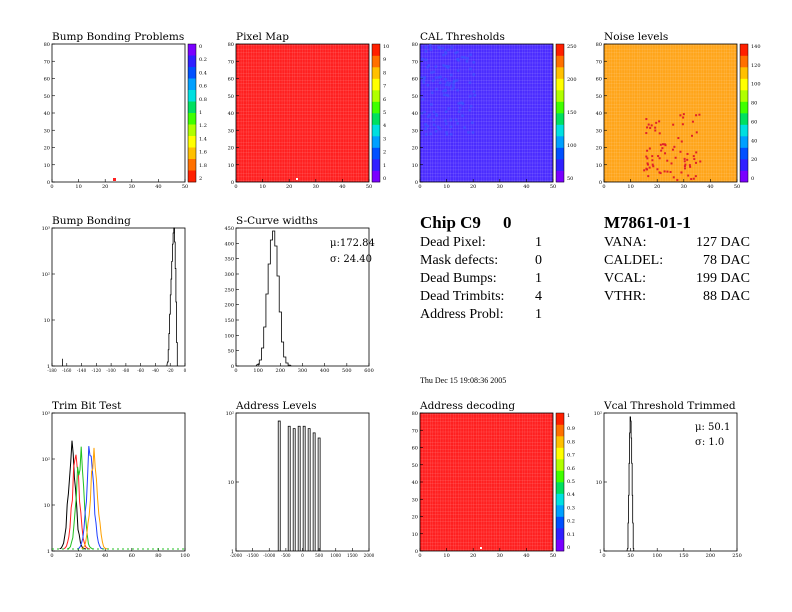 This screenshot has width=792, height=612. Describe the element at coordinates (711, 556) in the screenshot. I see `x-tick-label: 200` at that location.